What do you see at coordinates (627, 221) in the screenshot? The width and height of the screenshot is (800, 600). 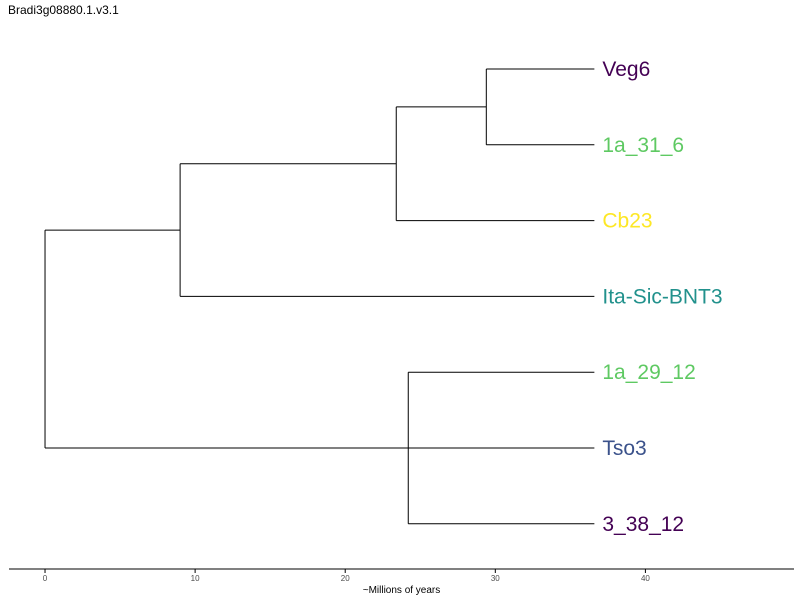 I see `tip-label: Cb23` at bounding box center [627, 221].